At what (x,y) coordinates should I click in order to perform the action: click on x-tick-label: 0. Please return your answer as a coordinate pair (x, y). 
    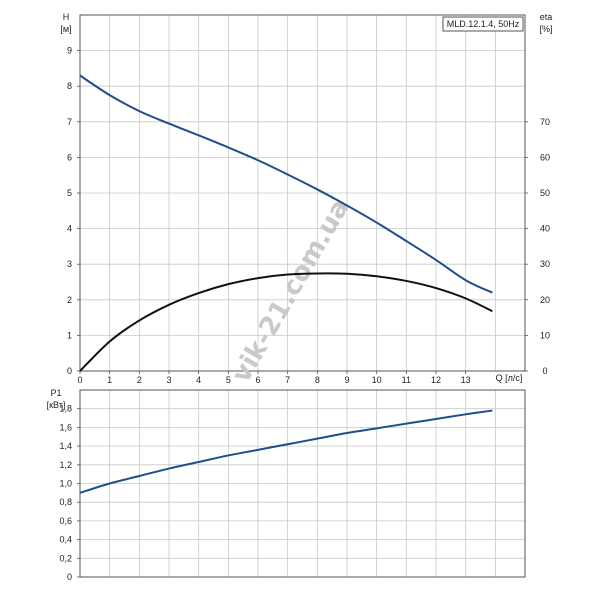
    Looking at the image, I should click on (79, 380).